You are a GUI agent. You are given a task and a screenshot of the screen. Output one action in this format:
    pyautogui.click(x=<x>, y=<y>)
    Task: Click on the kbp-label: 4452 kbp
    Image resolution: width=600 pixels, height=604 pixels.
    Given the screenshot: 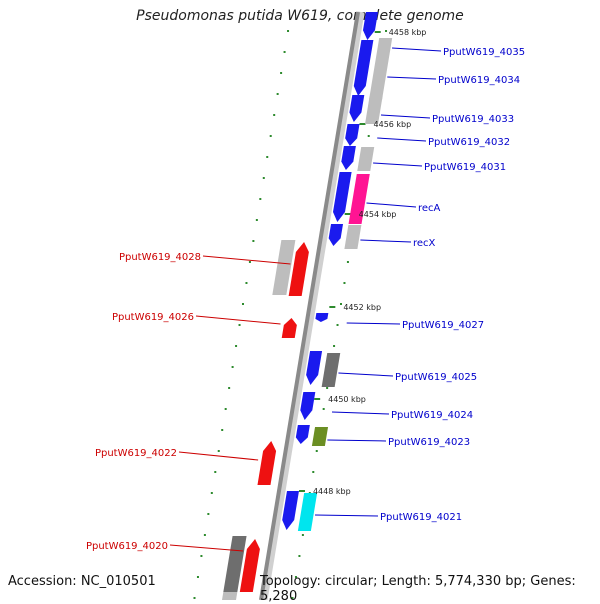 What is the action you would take?
    pyautogui.click(x=362, y=307)
    